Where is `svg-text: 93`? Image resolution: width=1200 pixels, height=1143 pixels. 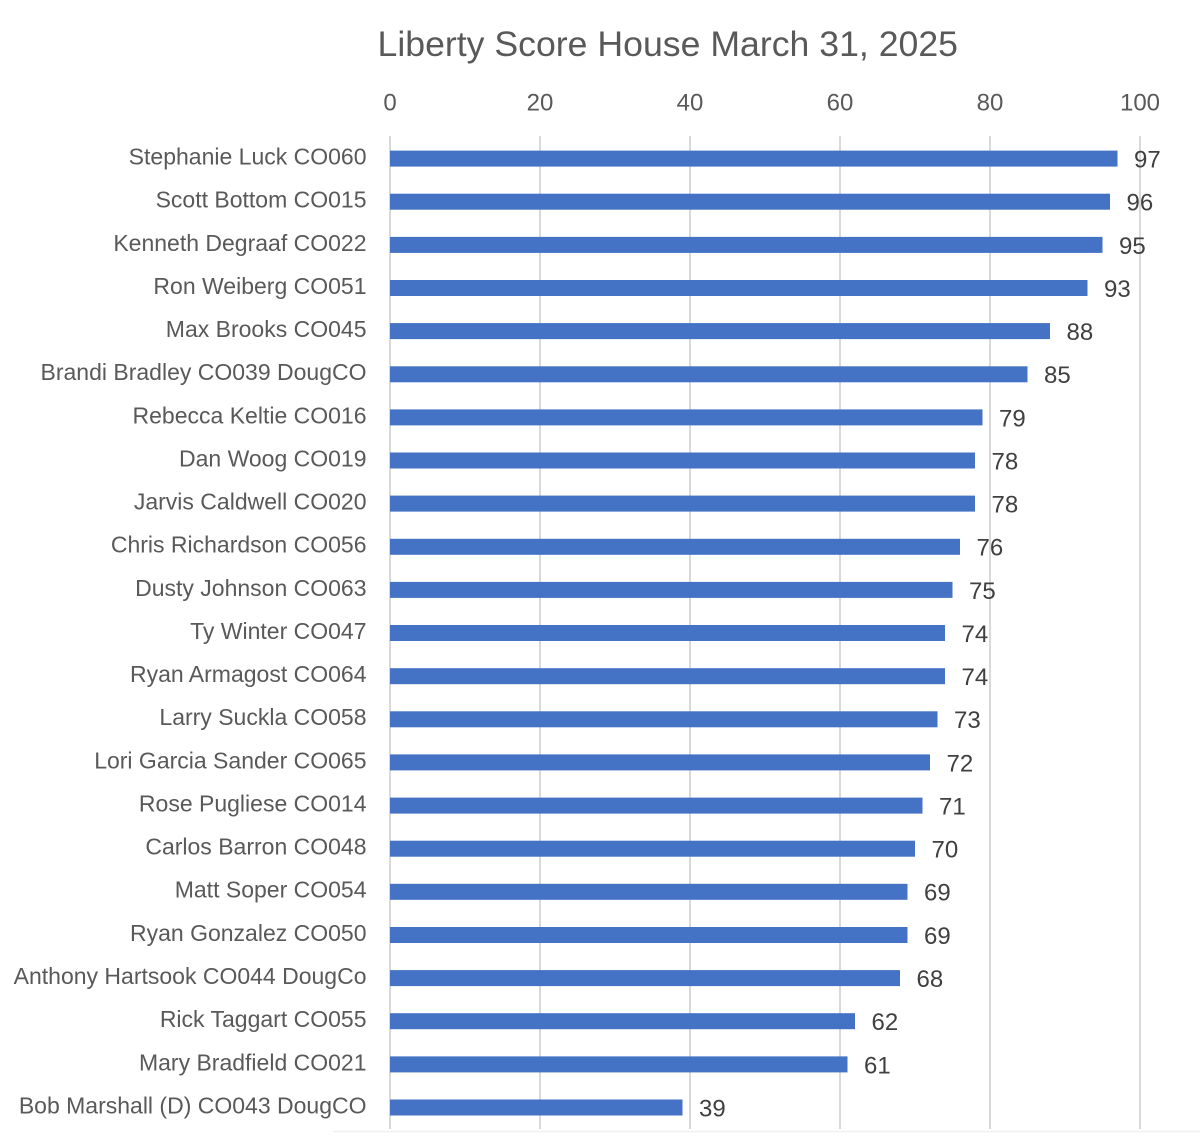
svg-text: 93 is located at coordinates (1117, 289).